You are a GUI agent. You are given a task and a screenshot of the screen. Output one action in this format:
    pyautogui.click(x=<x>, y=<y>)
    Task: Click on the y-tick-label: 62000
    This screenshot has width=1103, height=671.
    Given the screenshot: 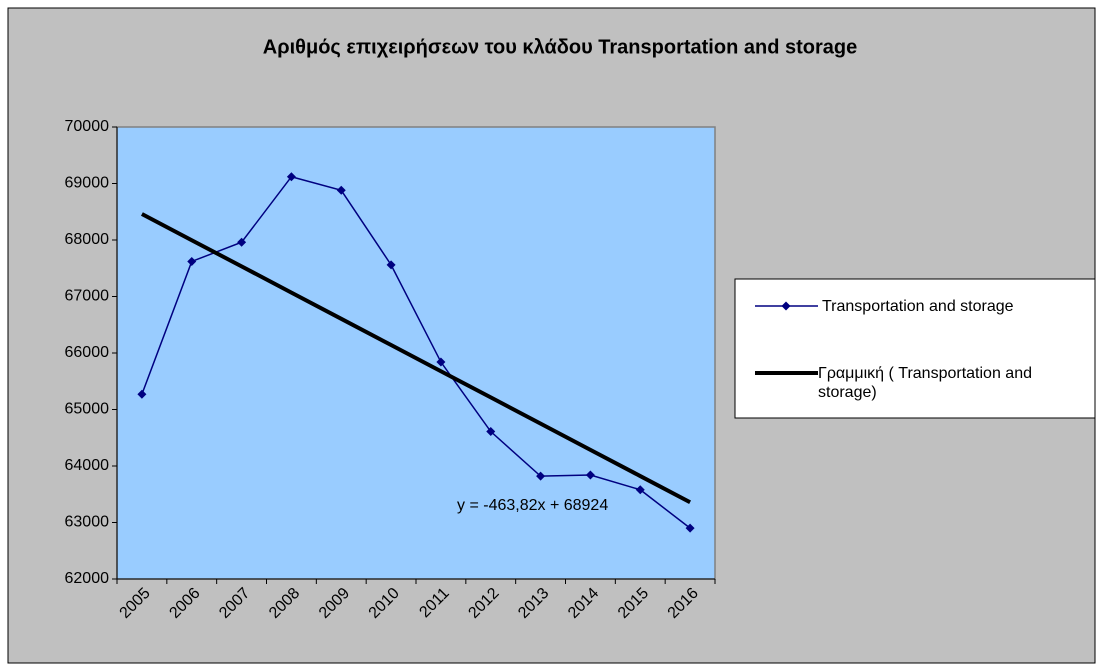 What is the action you would take?
    pyautogui.click(x=87, y=578)
    